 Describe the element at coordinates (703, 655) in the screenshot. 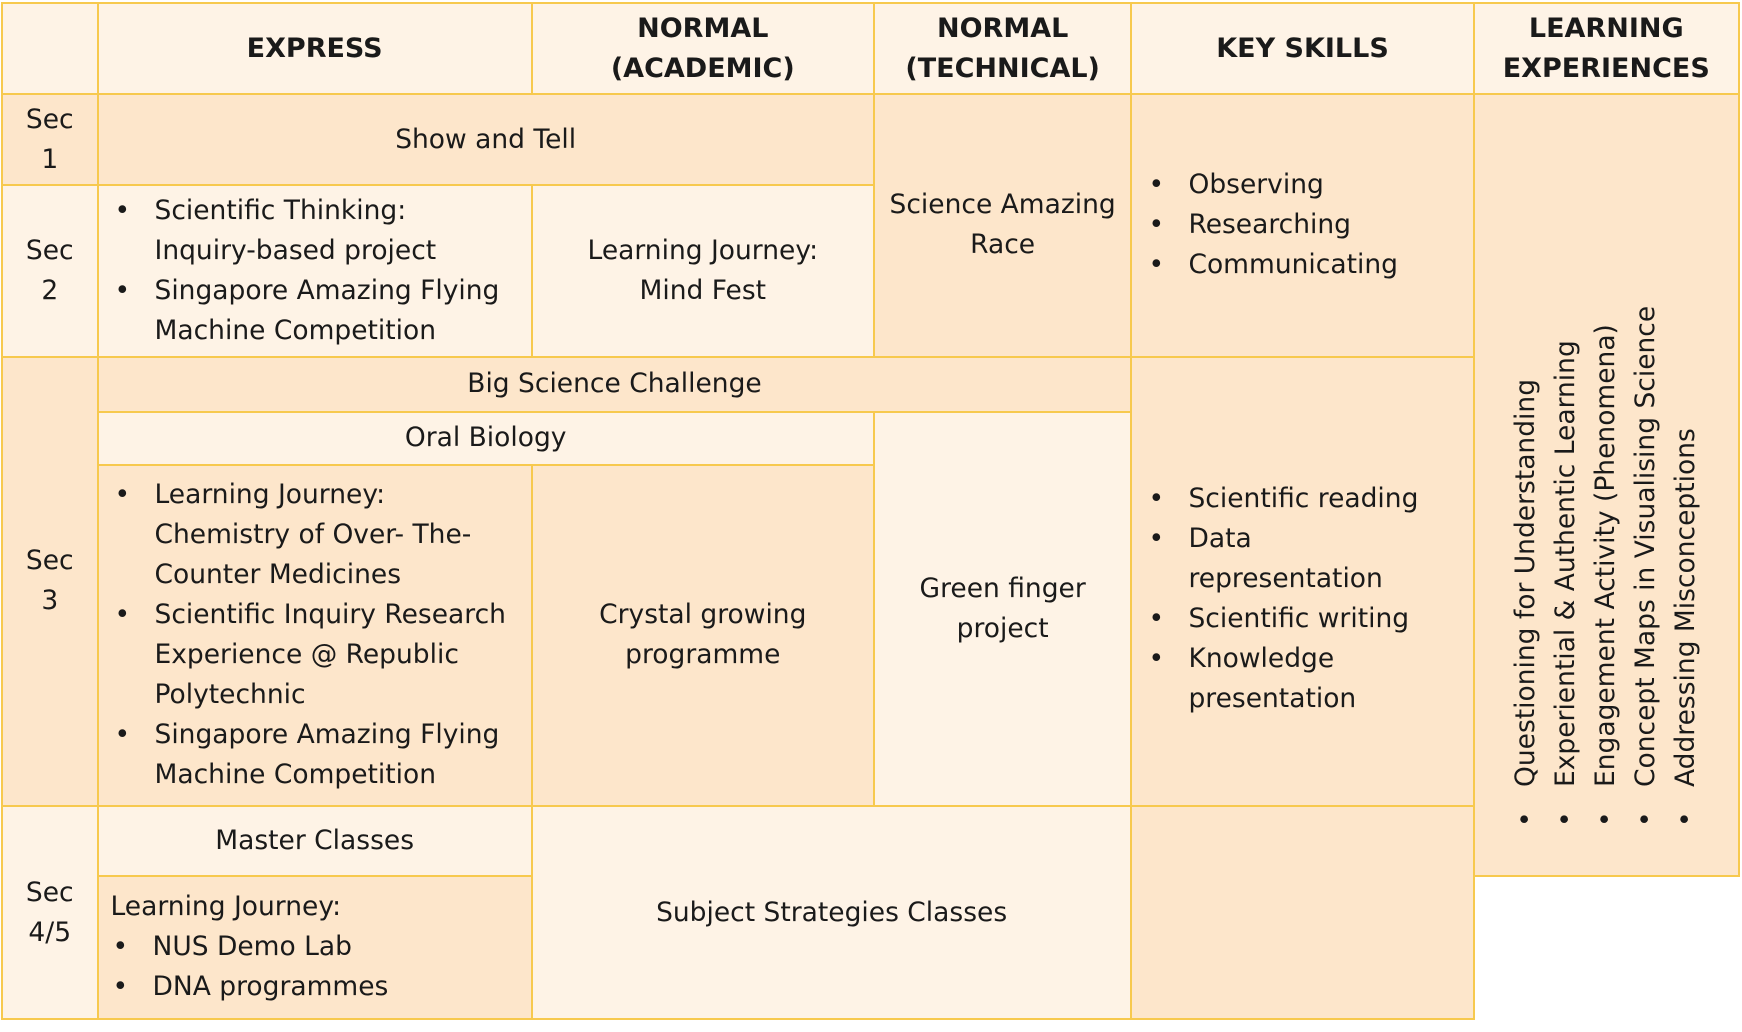

I see `cell-line: programme` at that location.